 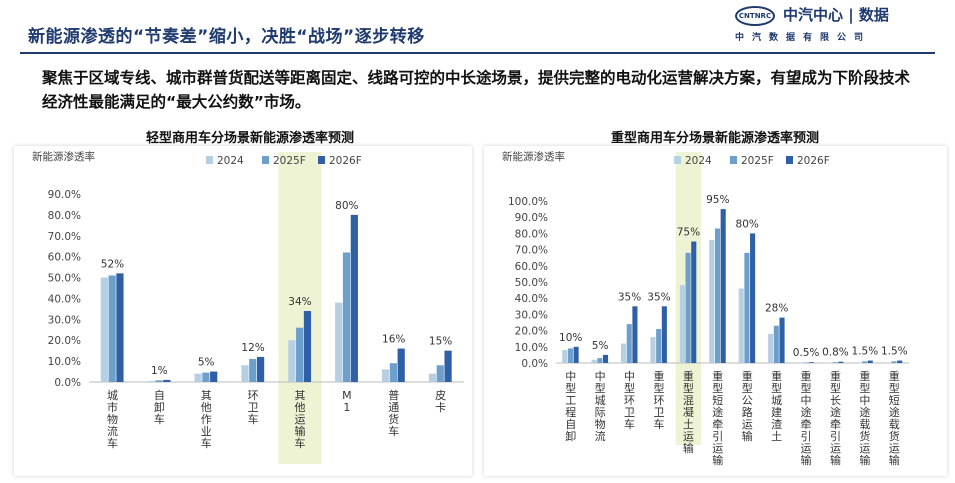 What do you see at coordinates (717, 200) in the screenshot?
I see `heavy-data-label: 95%` at bounding box center [717, 200].